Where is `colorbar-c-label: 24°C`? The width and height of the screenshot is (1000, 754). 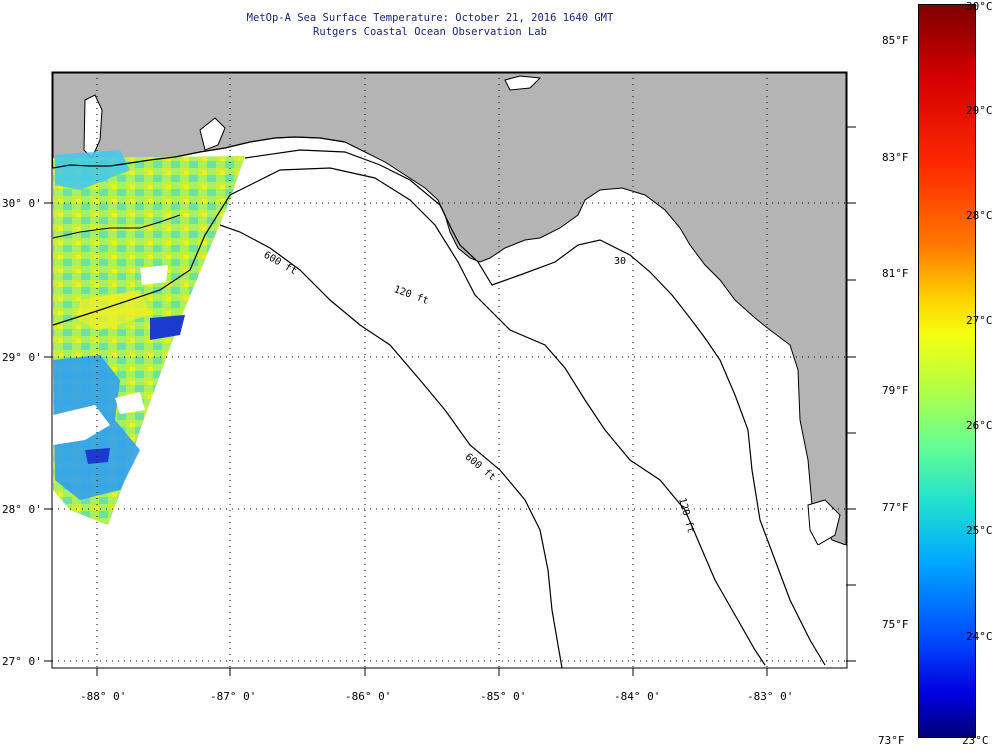 colorbar-c-label: 24°C is located at coordinates (979, 636).